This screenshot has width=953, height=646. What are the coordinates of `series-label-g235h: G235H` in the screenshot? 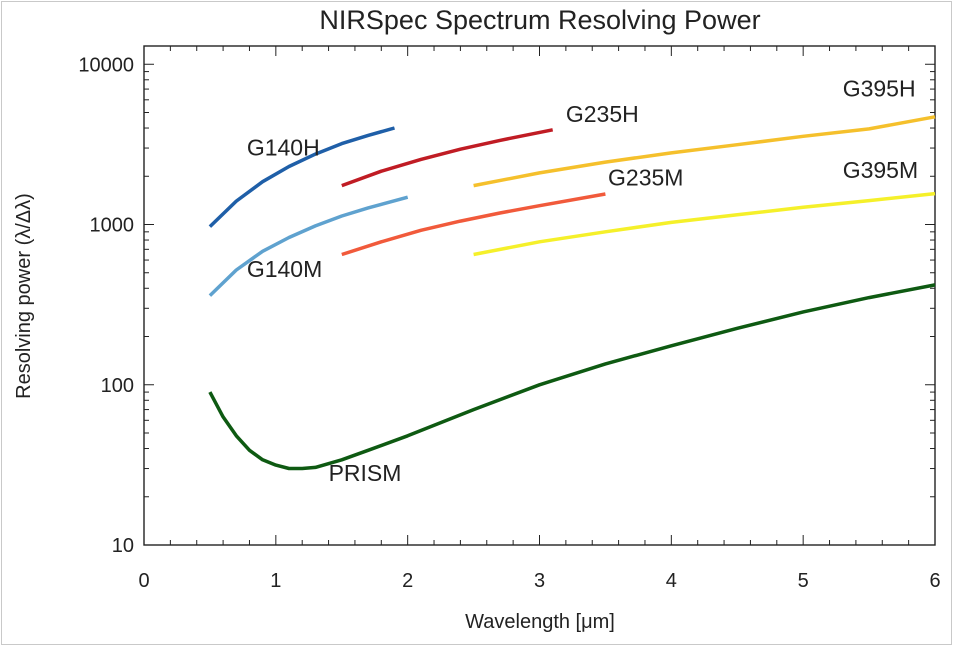 It's located at (602, 114).